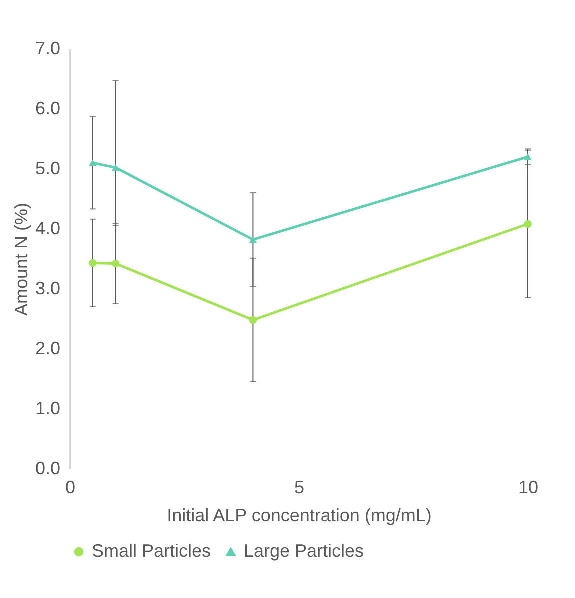  What do you see at coordinates (47, 288) in the screenshot?
I see `y-tick-label: 3.0` at bounding box center [47, 288].